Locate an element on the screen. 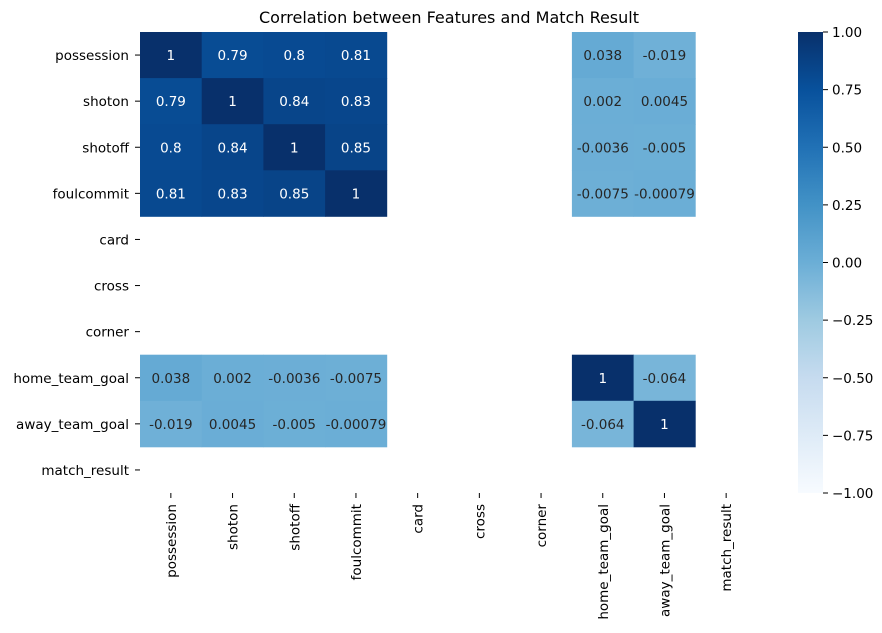 This screenshot has height=633, width=882. row-tick-label: foulcommit is located at coordinates (91, 194).